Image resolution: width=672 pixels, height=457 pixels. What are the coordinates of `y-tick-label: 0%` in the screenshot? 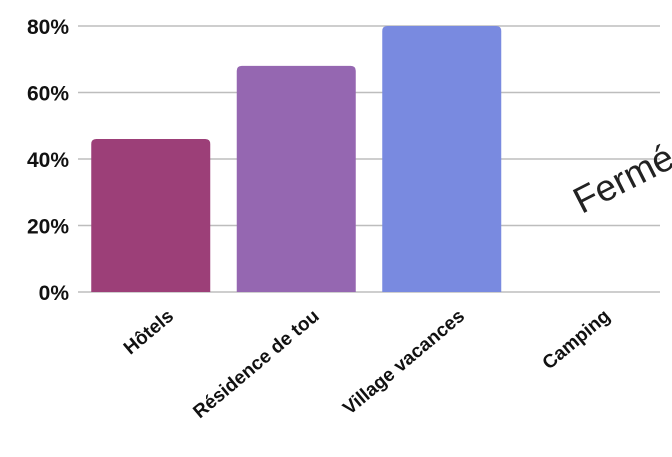 It's located at (54, 293).